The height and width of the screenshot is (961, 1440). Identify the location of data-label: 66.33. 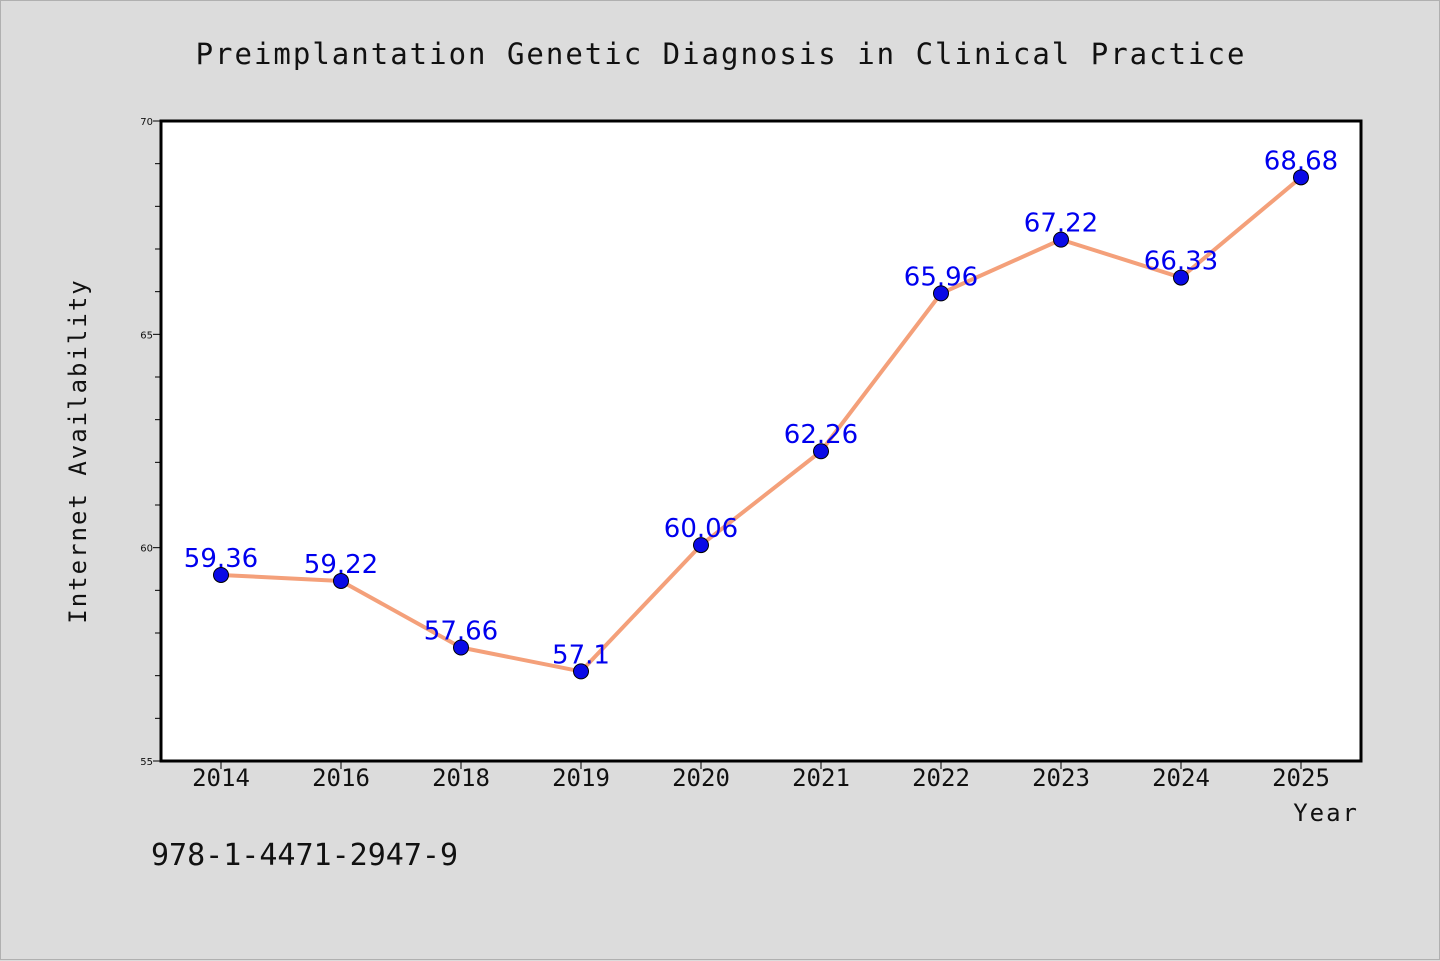
(1181, 262).